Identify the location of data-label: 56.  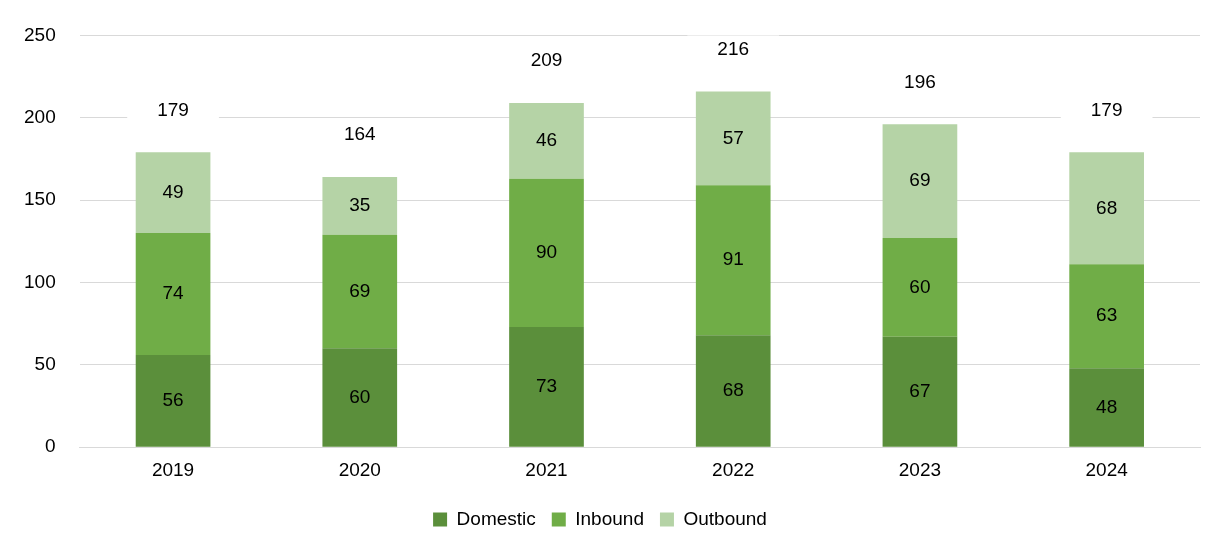
(173, 400).